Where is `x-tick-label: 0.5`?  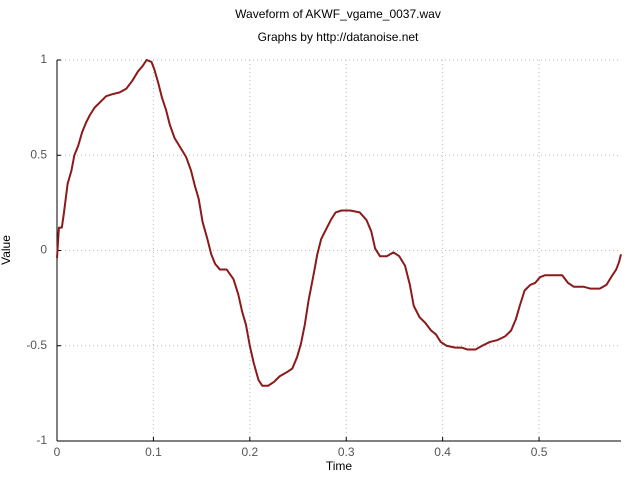 x-tick-label: 0.5 is located at coordinates (539, 452).